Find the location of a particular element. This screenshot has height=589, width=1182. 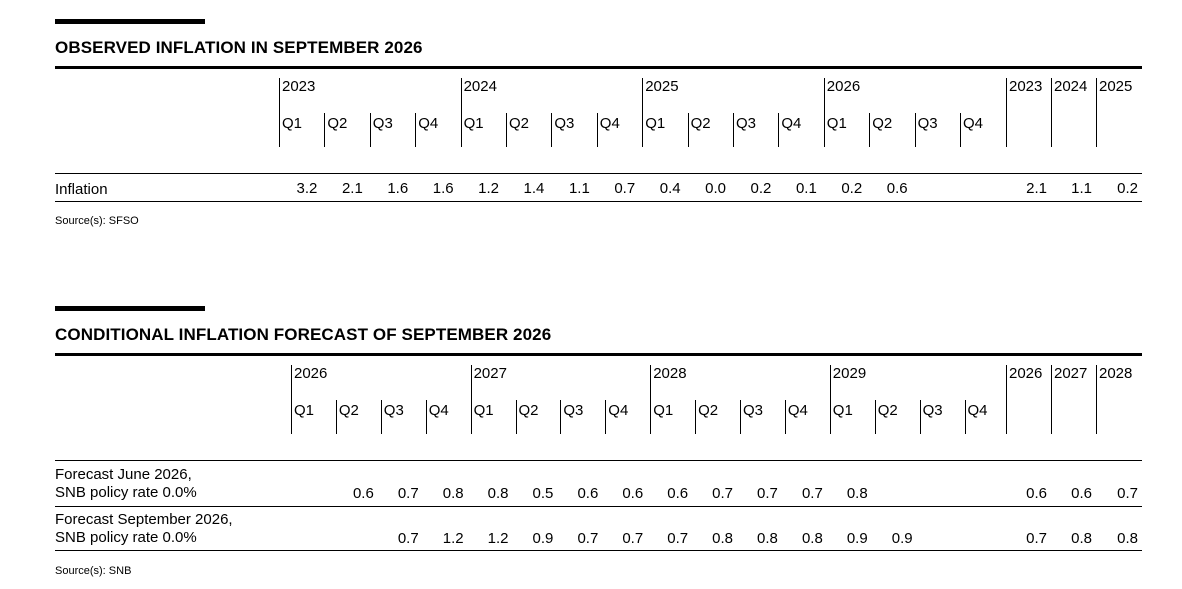

year-header: 2027 is located at coordinates (490, 373).